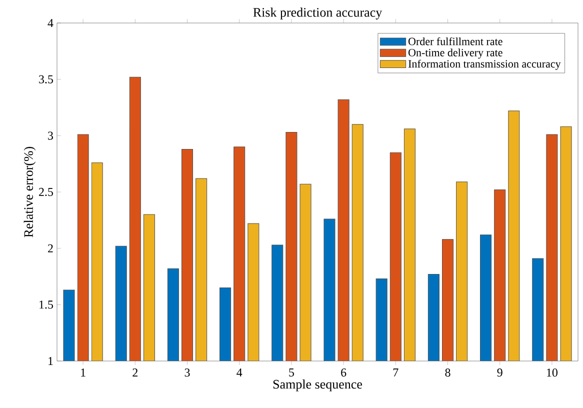 This screenshot has height=408, width=583. Describe the element at coordinates (187, 372) in the screenshot. I see `x-tick-label: 3` at that location.